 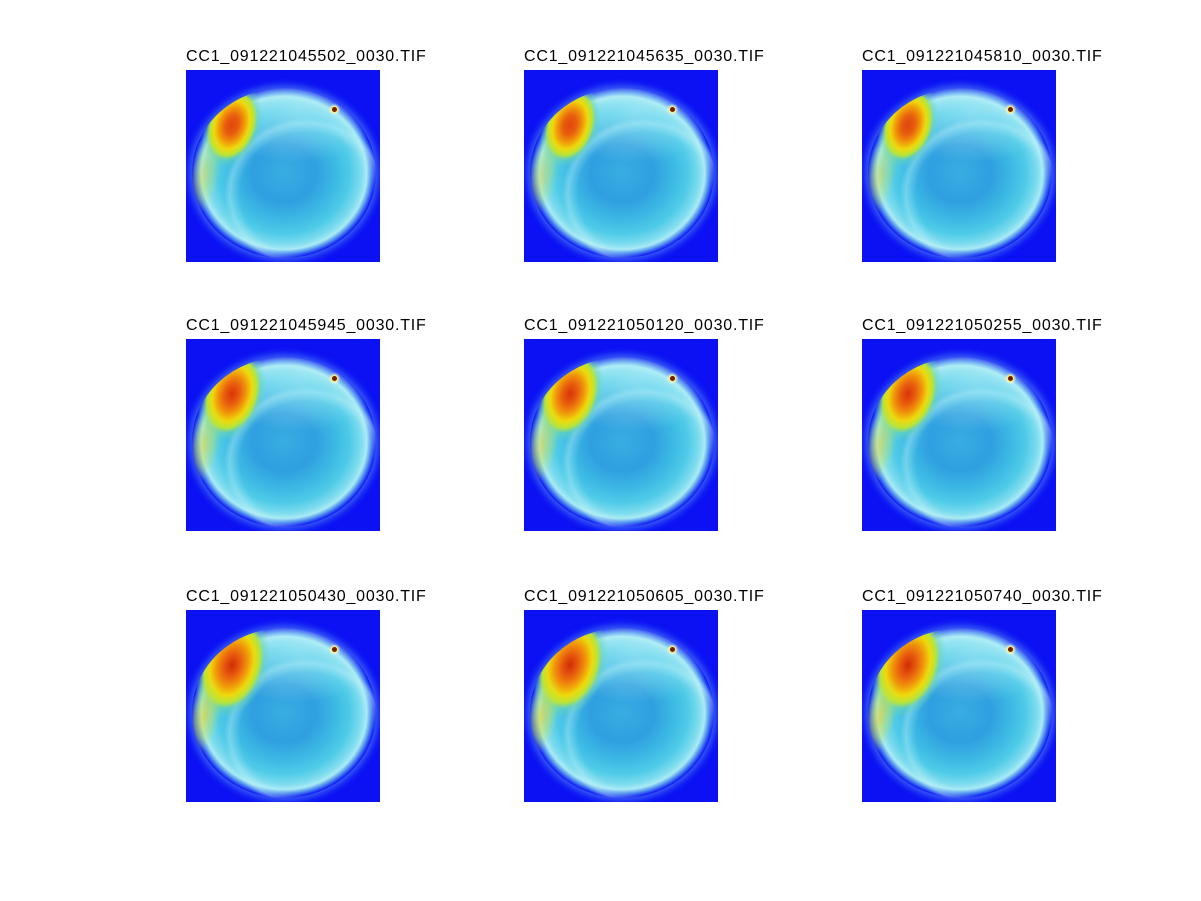 I want to click on image-tile: CC1_091221050605_0030.TIF, so click(x=644, y=694).